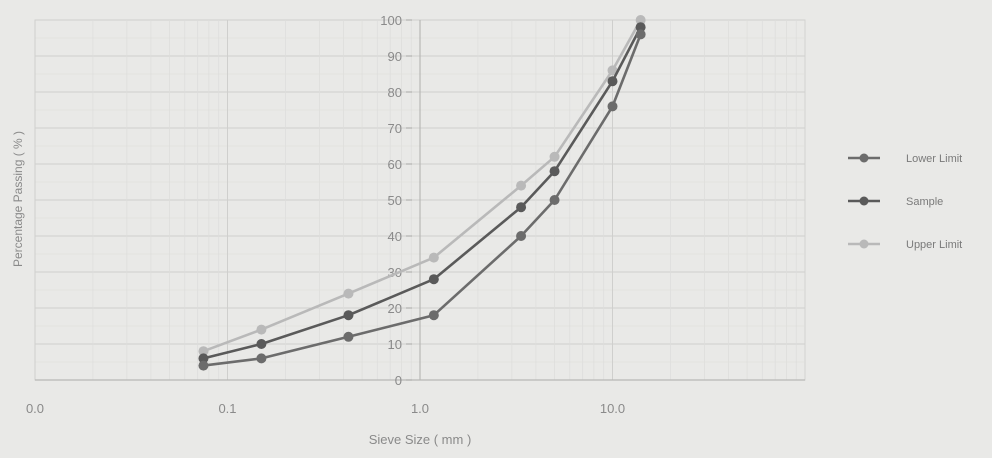 Image resolution: width=992 pixels, height=458 pixels. What do you see at coordinates (612, 408) in the screenshot?
I see `x-tick-label: 10.0` at bounding box center [612, 408].